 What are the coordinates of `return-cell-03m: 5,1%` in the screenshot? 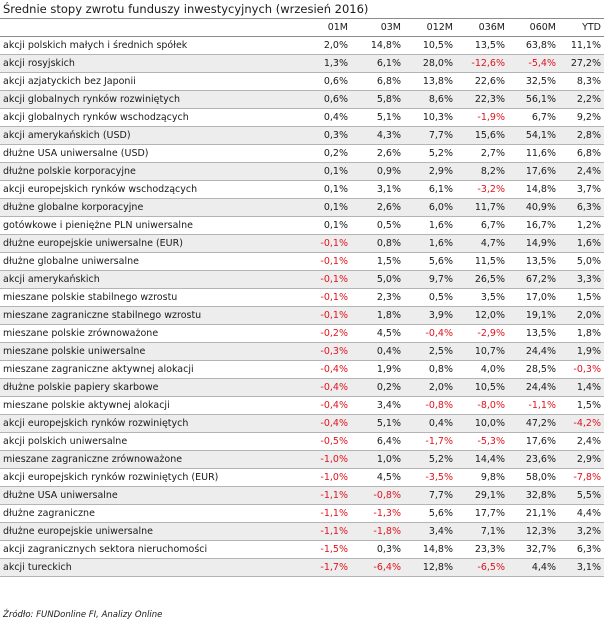 It's located at (374, 423).